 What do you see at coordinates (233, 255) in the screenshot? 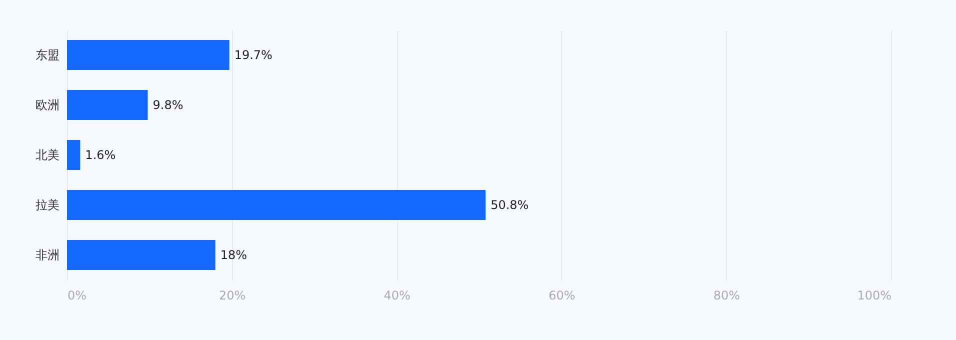
I see `data-label: 18%` at bounding box center [233, 255].